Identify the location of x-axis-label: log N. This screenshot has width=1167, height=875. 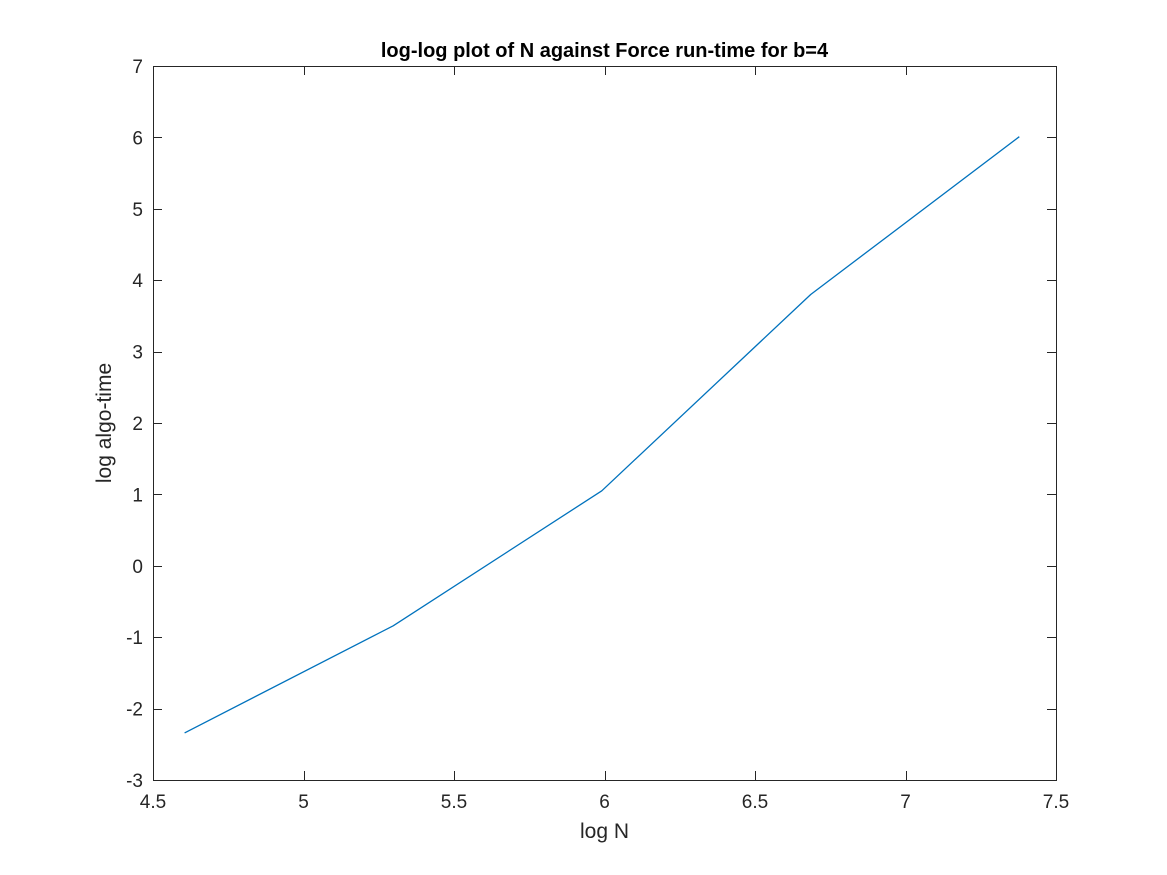
(604, 831).